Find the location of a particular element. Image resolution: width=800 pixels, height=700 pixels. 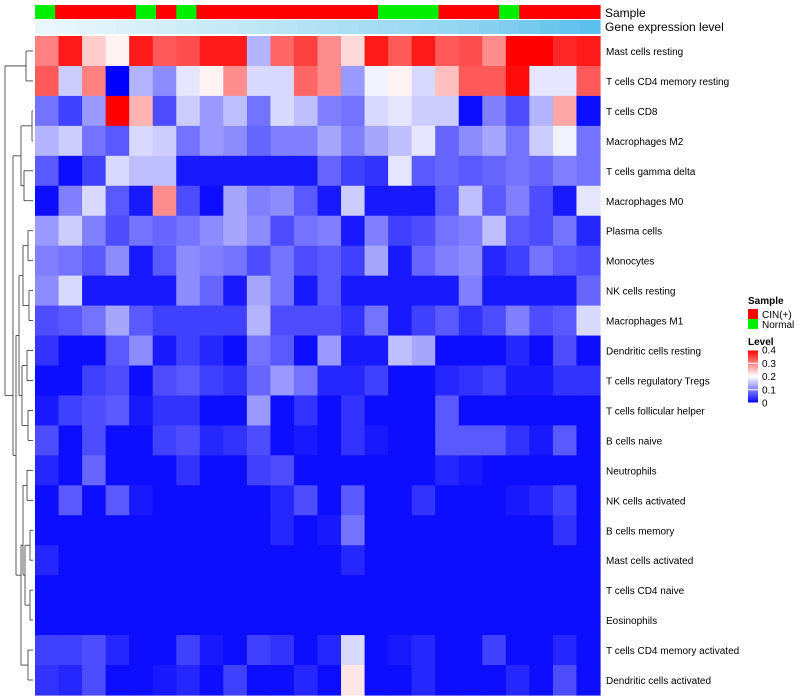

level-ticks: 0.4 0.3 0.2 0.1 0 is located at coordinates (762, 378).